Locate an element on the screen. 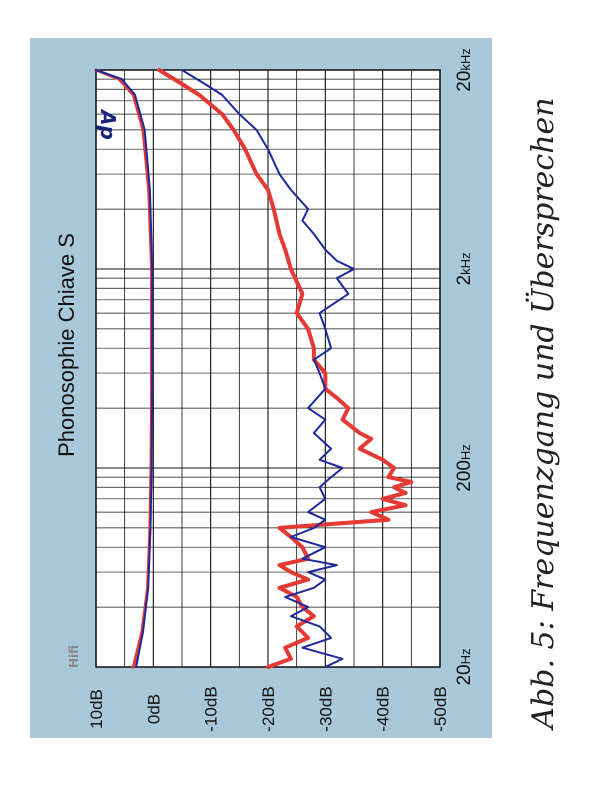 The width and height of the screenshot is (606, 789). y-tick-label: -20dB is located at coordinates (268, 708).